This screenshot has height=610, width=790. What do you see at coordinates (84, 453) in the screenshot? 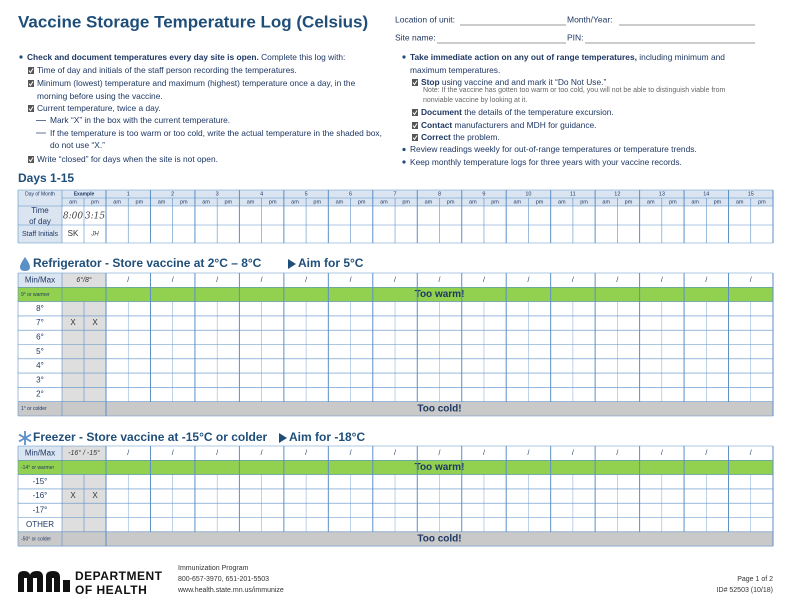
I see `example-minmax: -16° / -15°` at bounding box center [84, 453].